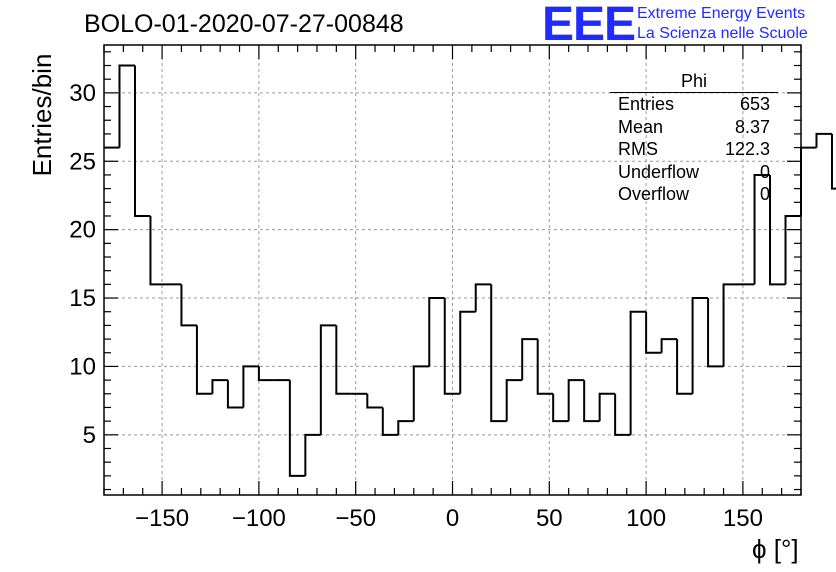 This screenshot has width=836, height=572. I want to click on y-axis-label: Entries/bin, so click(42, 115).